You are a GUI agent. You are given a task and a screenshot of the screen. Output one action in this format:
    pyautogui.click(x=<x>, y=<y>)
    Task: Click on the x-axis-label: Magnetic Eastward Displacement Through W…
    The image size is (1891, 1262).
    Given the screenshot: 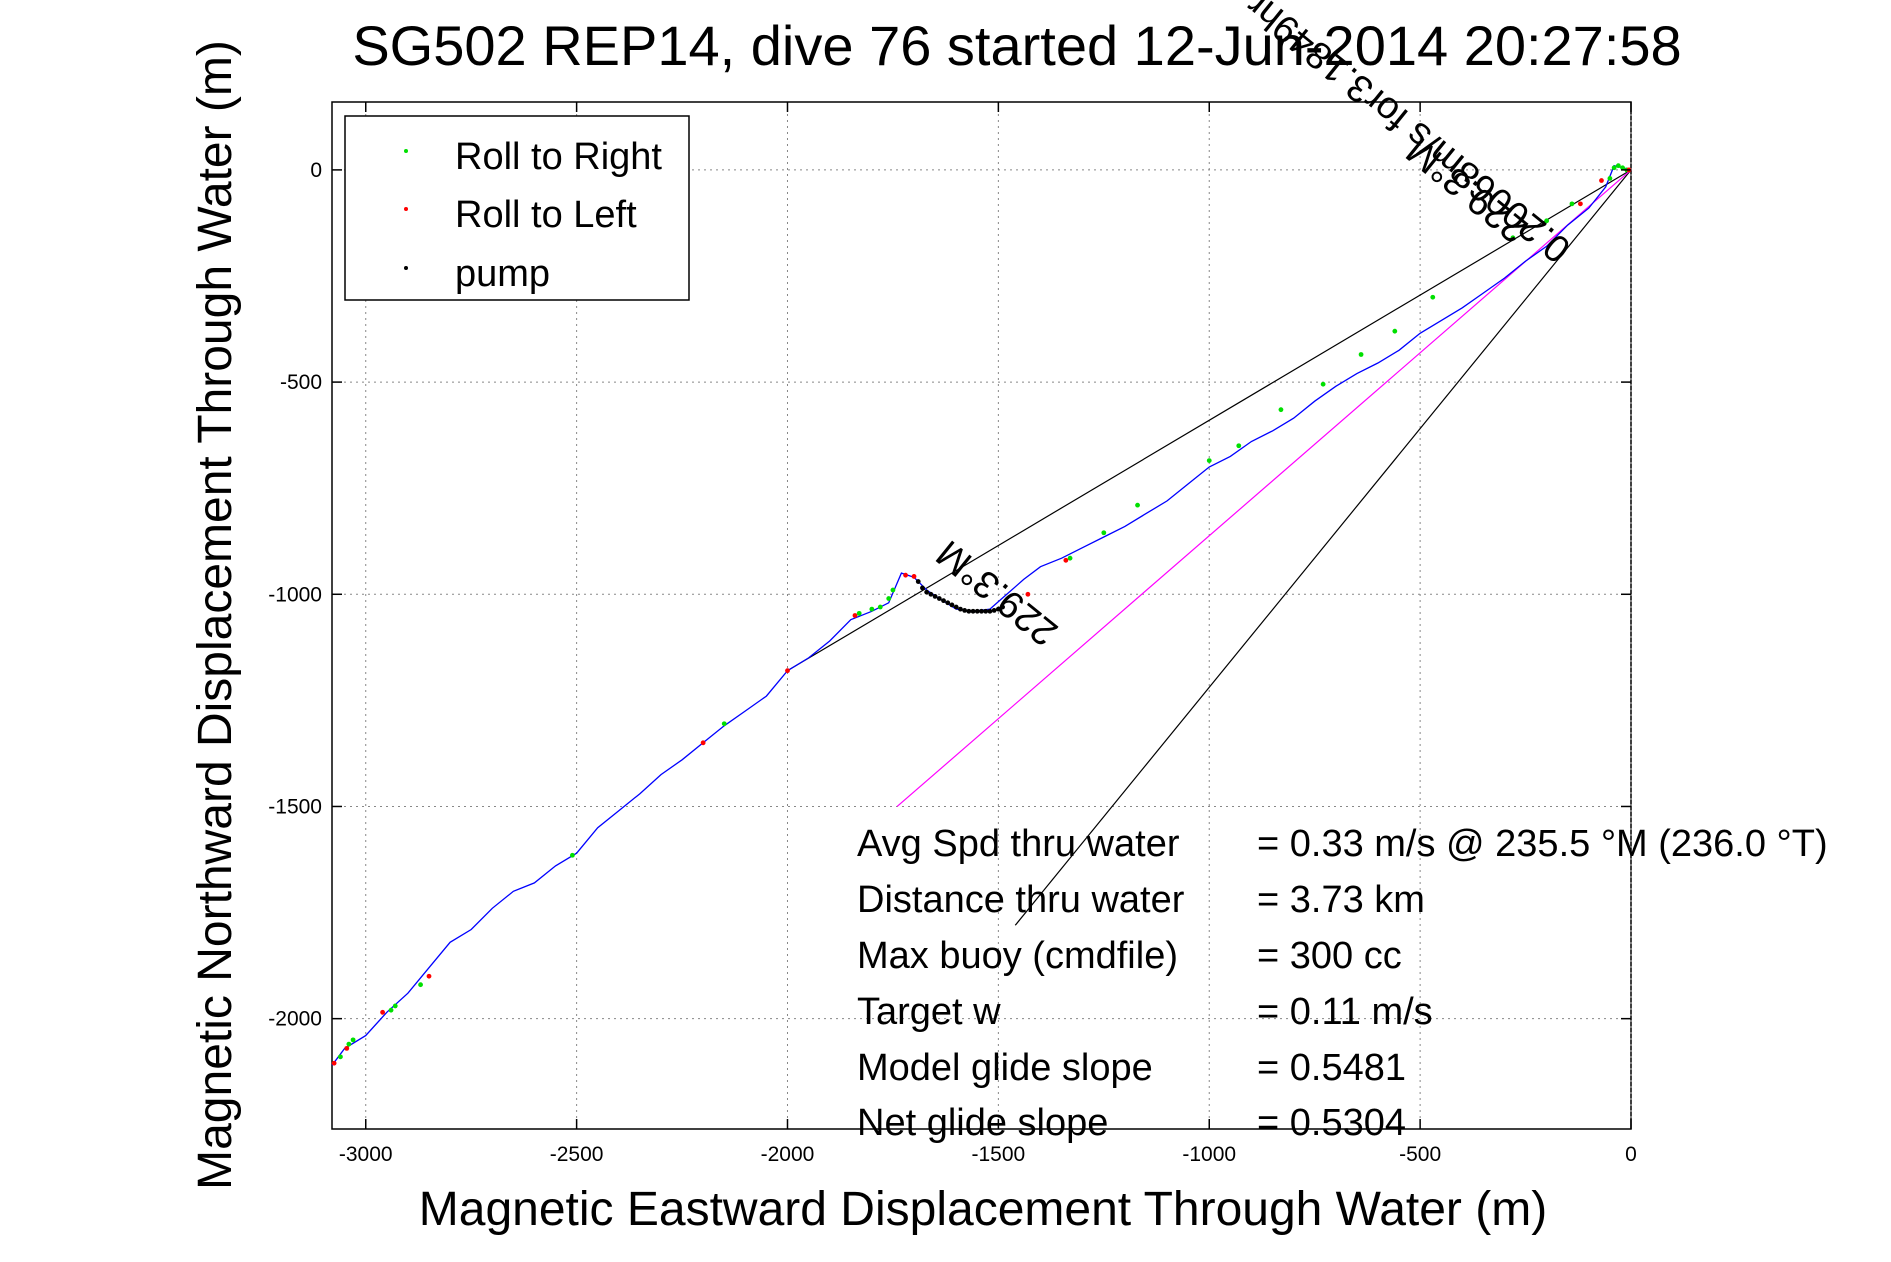 What is the action you would take?
    pyautogui.click(x=983, y=1209)
    